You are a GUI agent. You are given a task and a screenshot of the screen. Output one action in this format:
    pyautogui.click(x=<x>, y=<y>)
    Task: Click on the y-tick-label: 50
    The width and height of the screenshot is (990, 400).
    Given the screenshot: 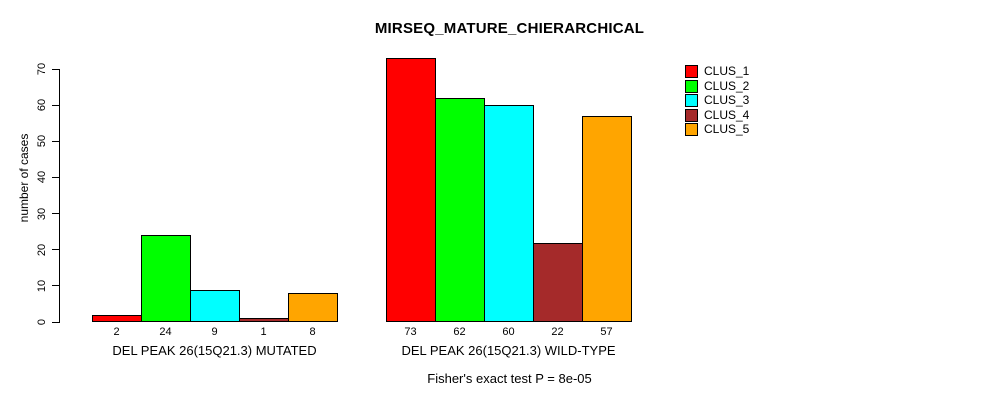 What is the action you would take?
    pyautogui.click(x=42, y=141)
    